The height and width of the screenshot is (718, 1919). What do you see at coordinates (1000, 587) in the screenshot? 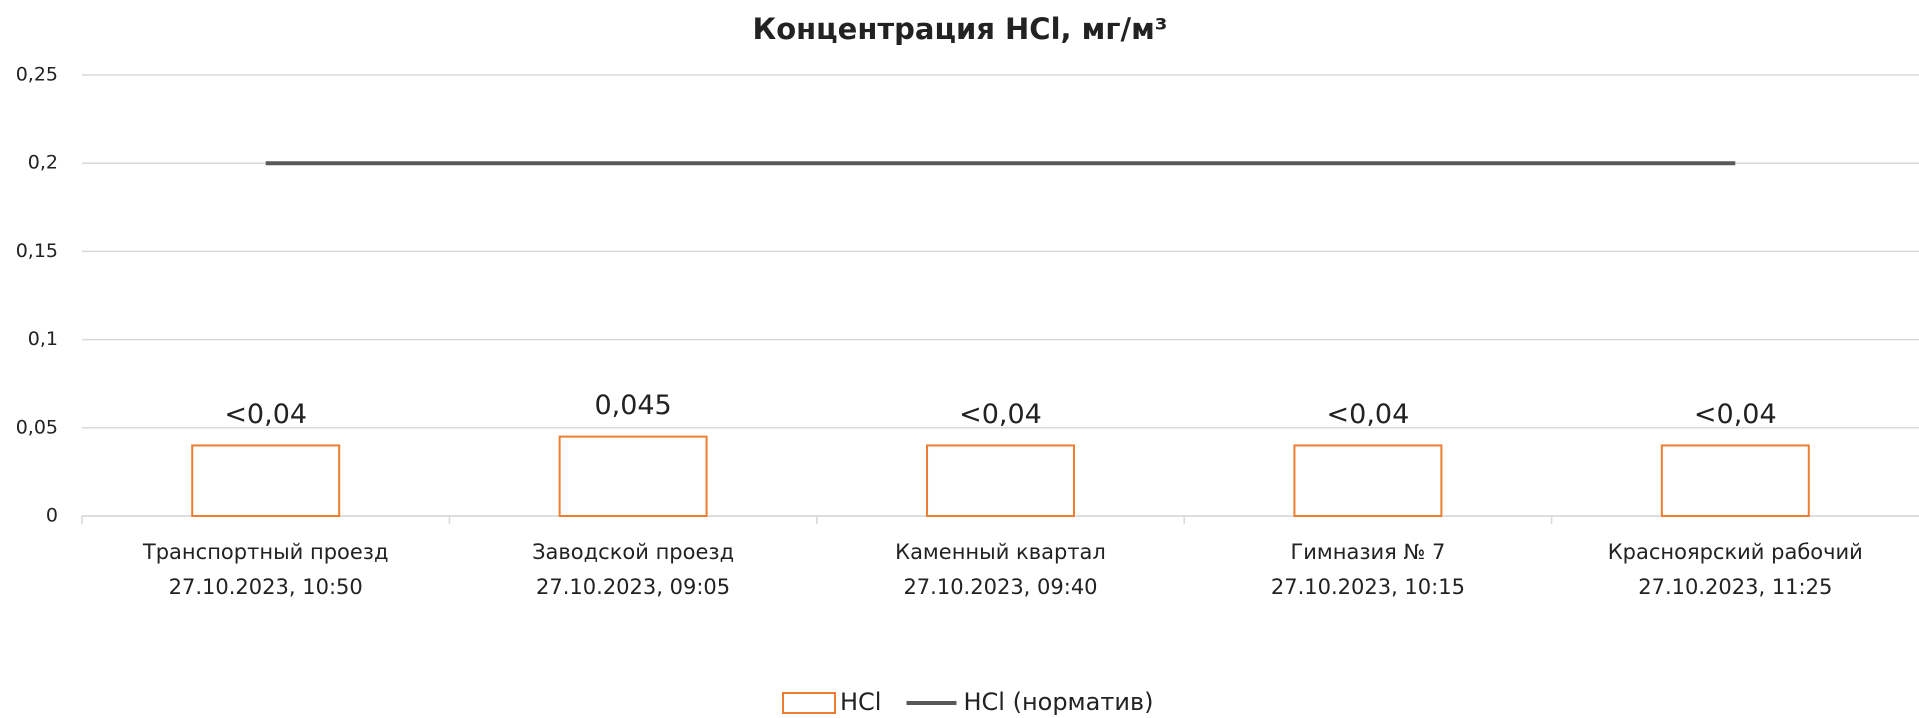
I see `x-tick-label: 27.10.2023, 09:40` at bounding box center [1000, 587].